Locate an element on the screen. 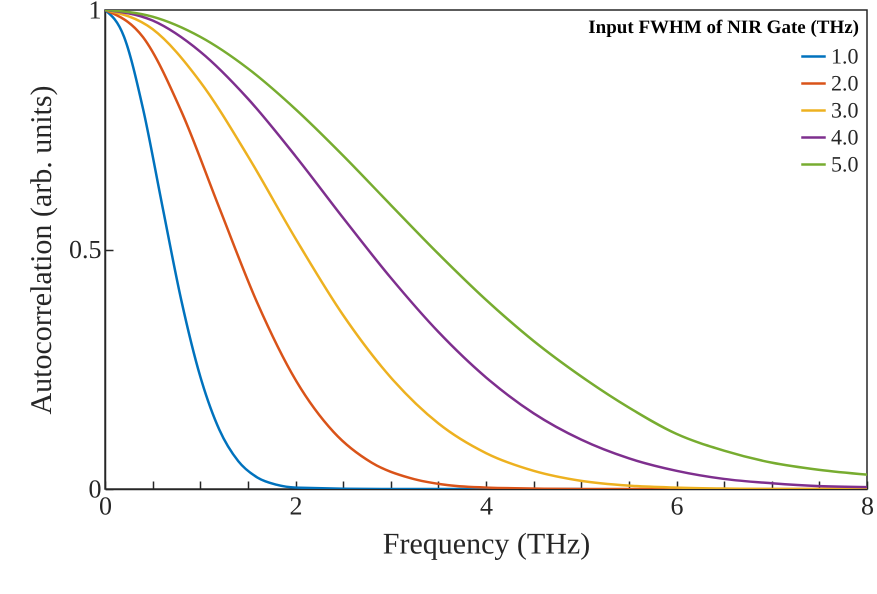  legend-label: 3.0 is located at coordinates (844, 110).